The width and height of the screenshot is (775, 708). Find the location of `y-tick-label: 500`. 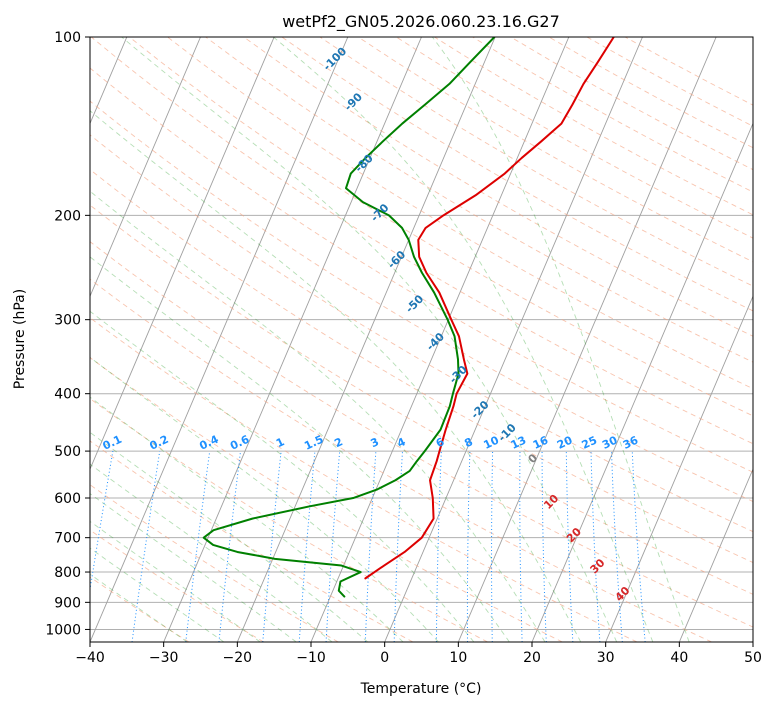

y-tick-label: 500 is located at coordinates (67, 452).